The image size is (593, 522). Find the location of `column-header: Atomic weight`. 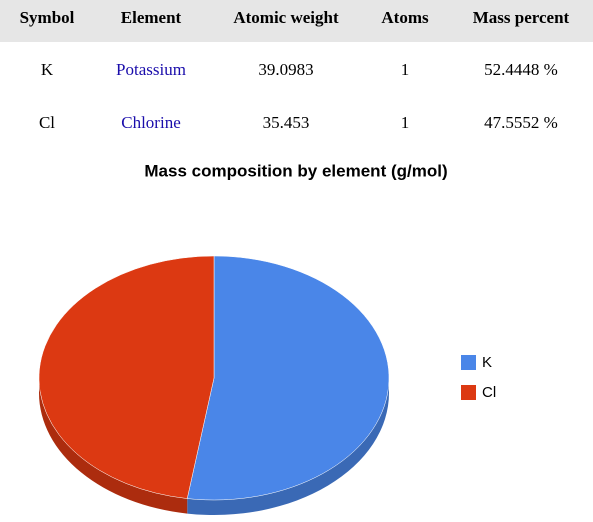

column-header: Atomic weight is located at coordinates (286, 17).